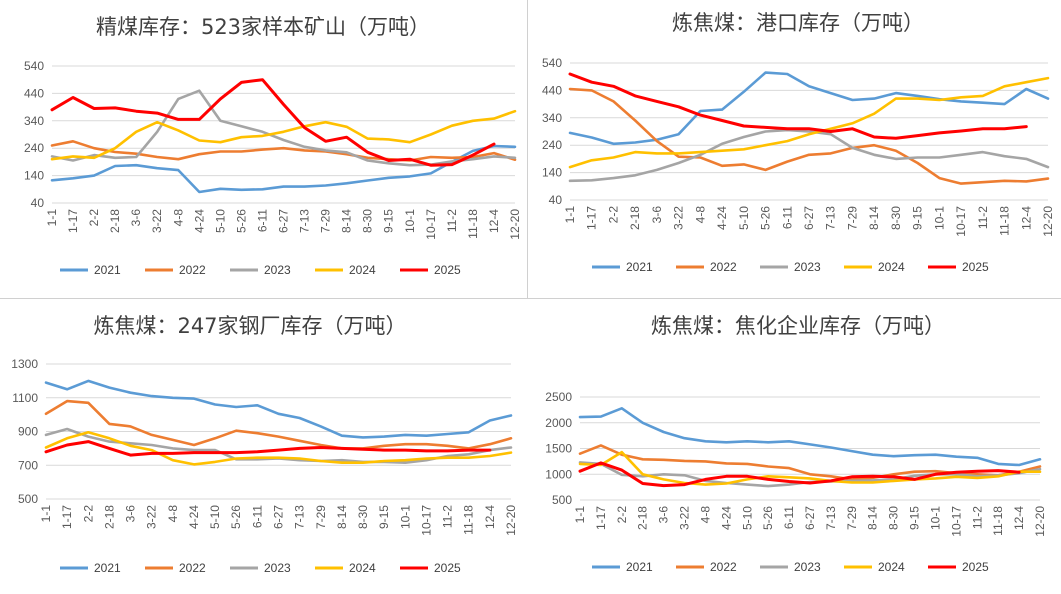  Describe the element at coordinates (552, 145) in the screenshot. I see `y-tick-label: 240` at that location.